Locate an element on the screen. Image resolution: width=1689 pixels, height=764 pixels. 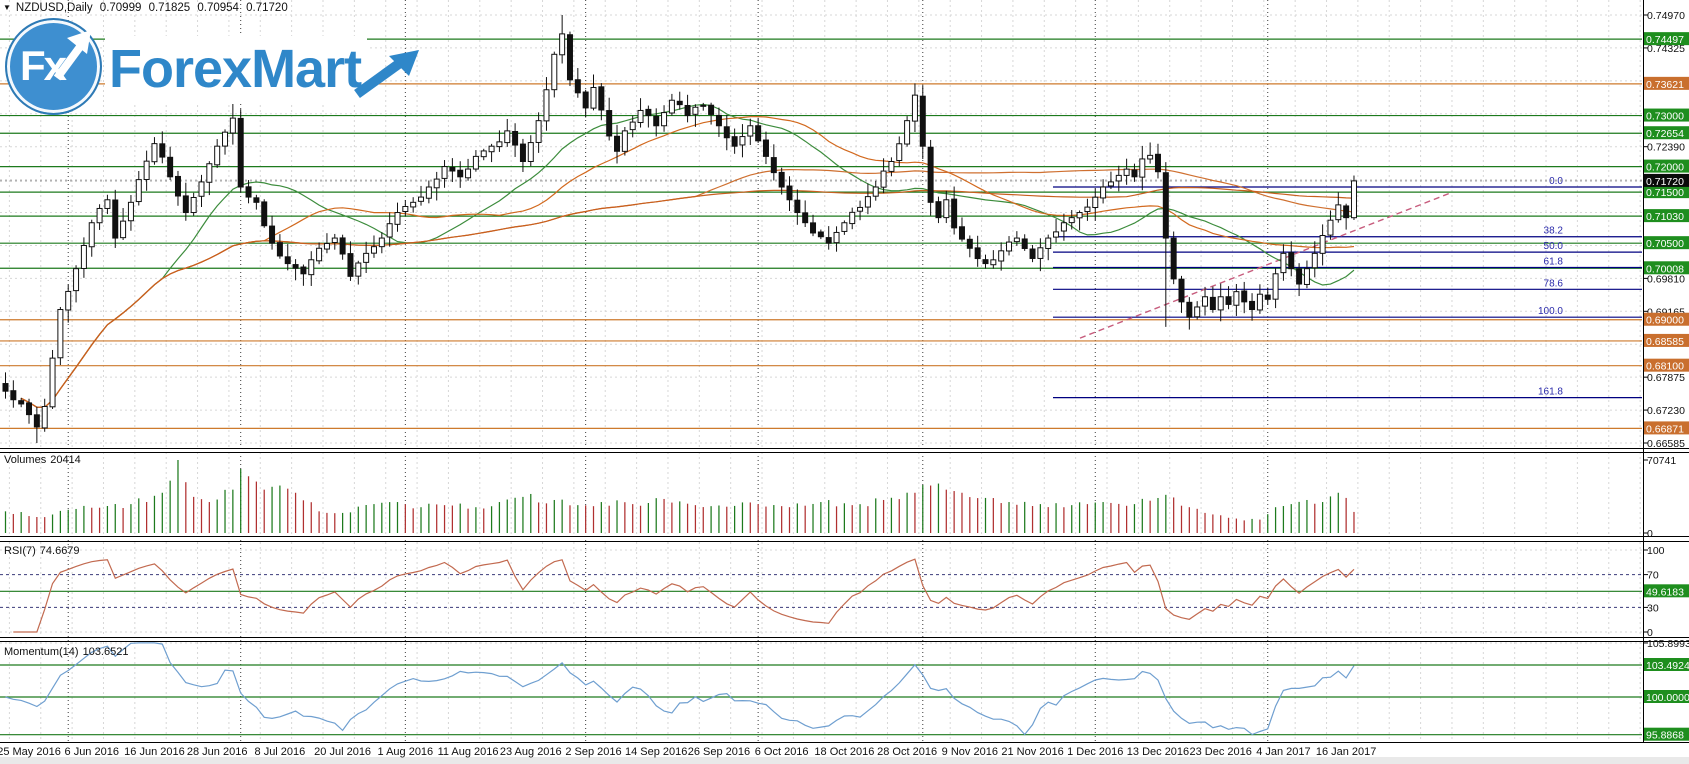
svg-text: 0.68100 is located at coordinates (1665, 367).